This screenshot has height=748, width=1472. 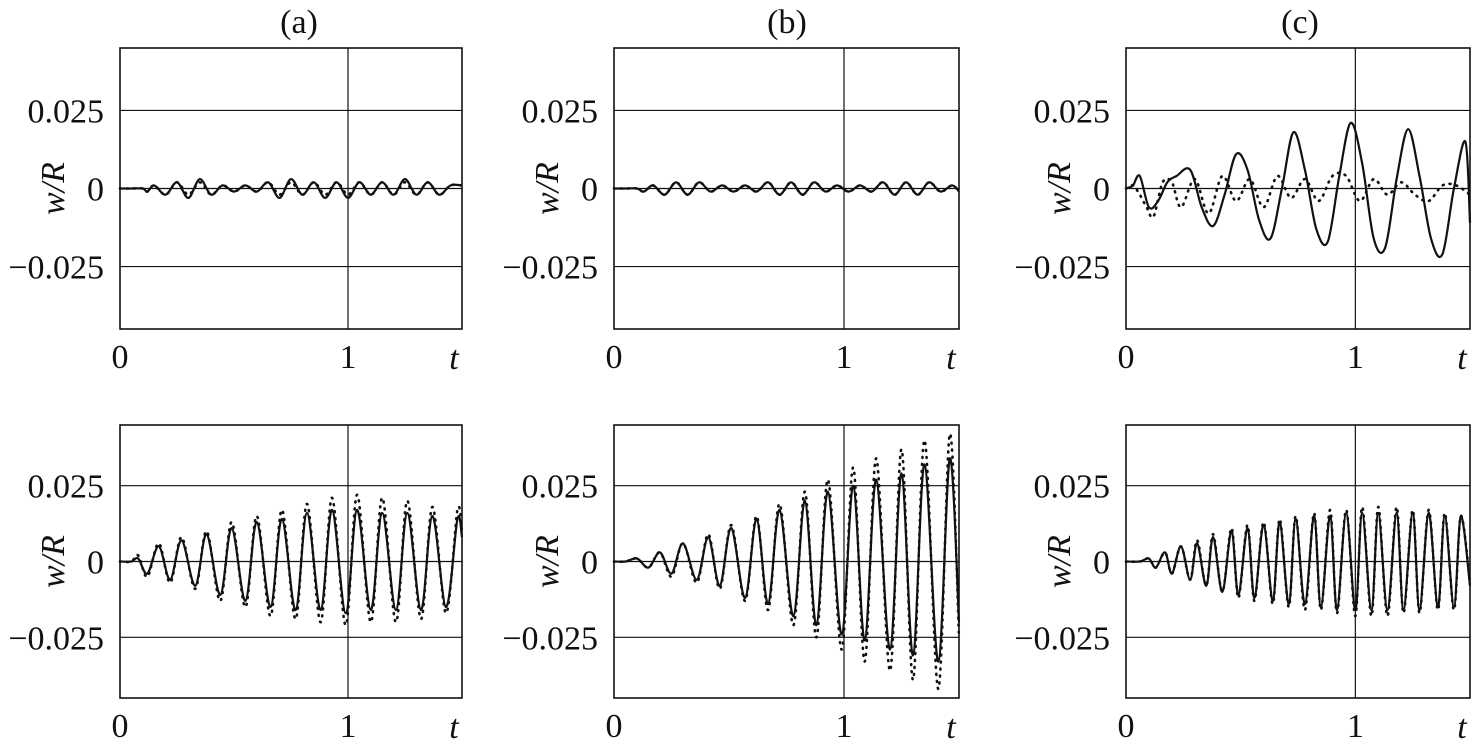 I want to click on panel-label: (c), so click(x=1300, y=22).